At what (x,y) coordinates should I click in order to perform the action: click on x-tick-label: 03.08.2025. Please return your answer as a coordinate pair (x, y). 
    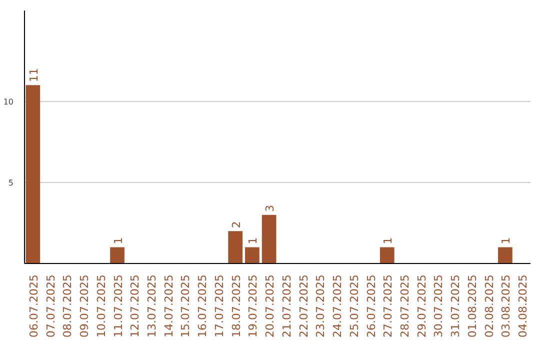
    Looking at the image, I should click on (506, 306).